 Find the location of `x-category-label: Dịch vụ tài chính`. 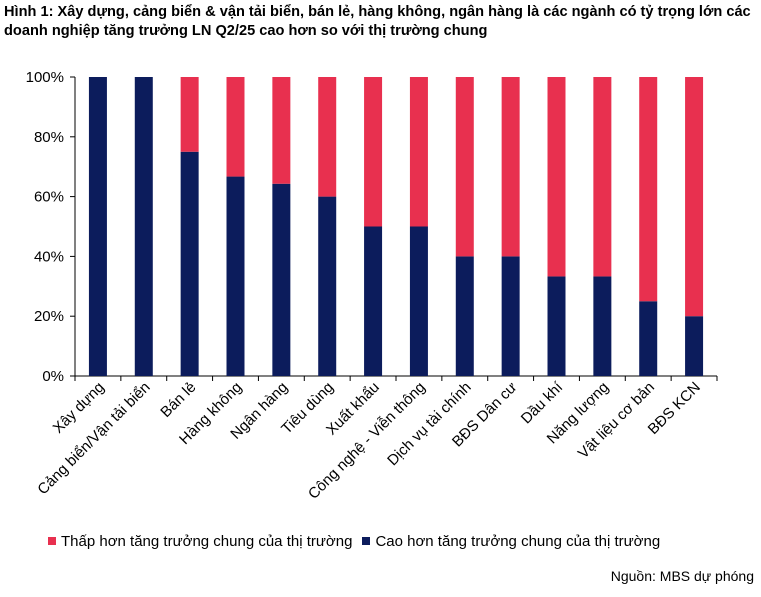

x-category-label: Dịch vụ tài chính is located at coordinates (429, 424).